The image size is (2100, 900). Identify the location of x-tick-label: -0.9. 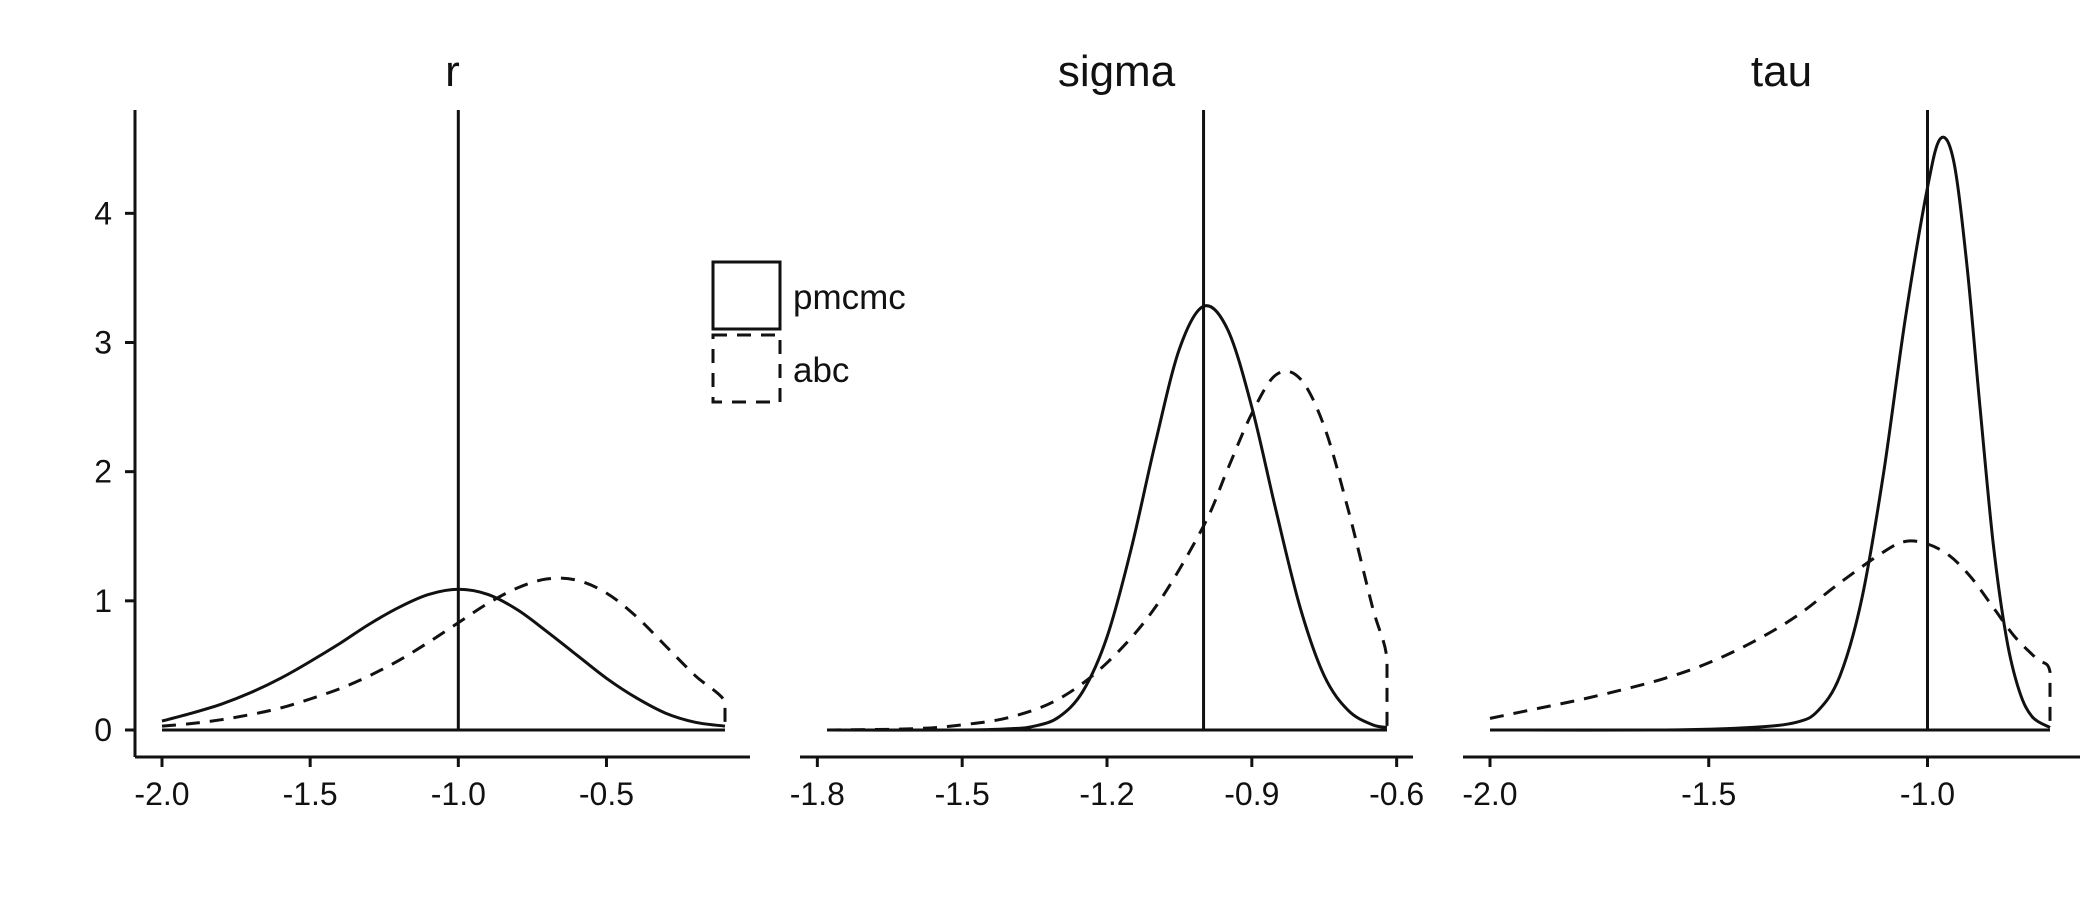
(1251, 794).